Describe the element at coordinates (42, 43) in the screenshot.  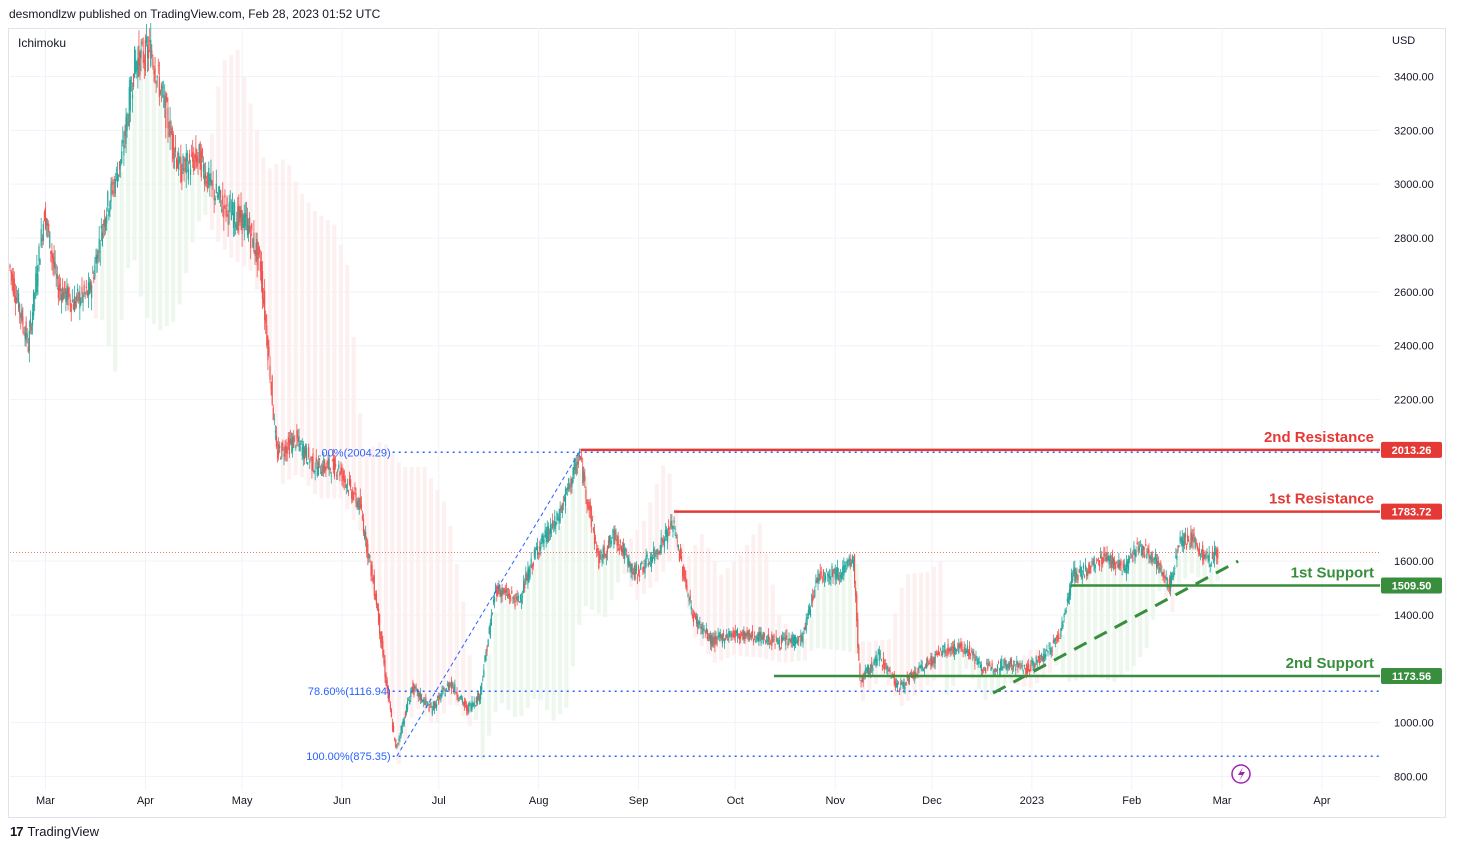
I see `indicator-label: Ichimoku` at that location.